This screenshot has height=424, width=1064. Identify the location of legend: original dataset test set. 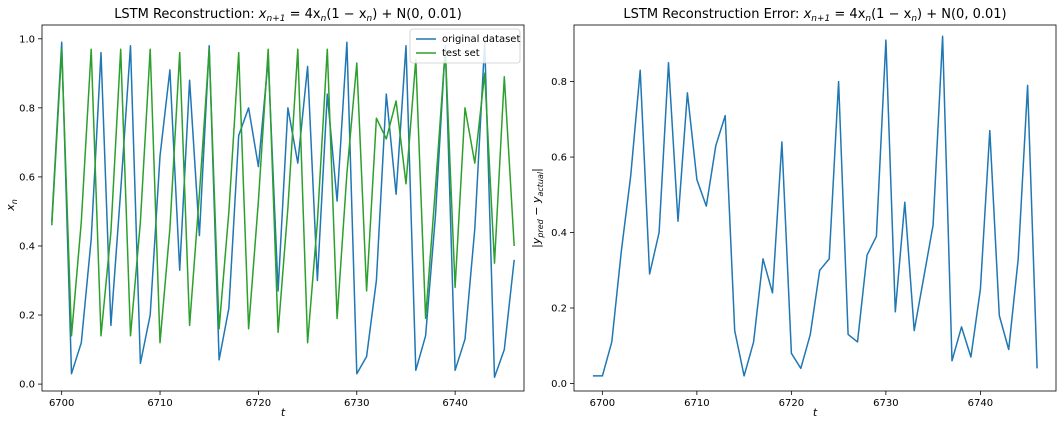
(465, 46).